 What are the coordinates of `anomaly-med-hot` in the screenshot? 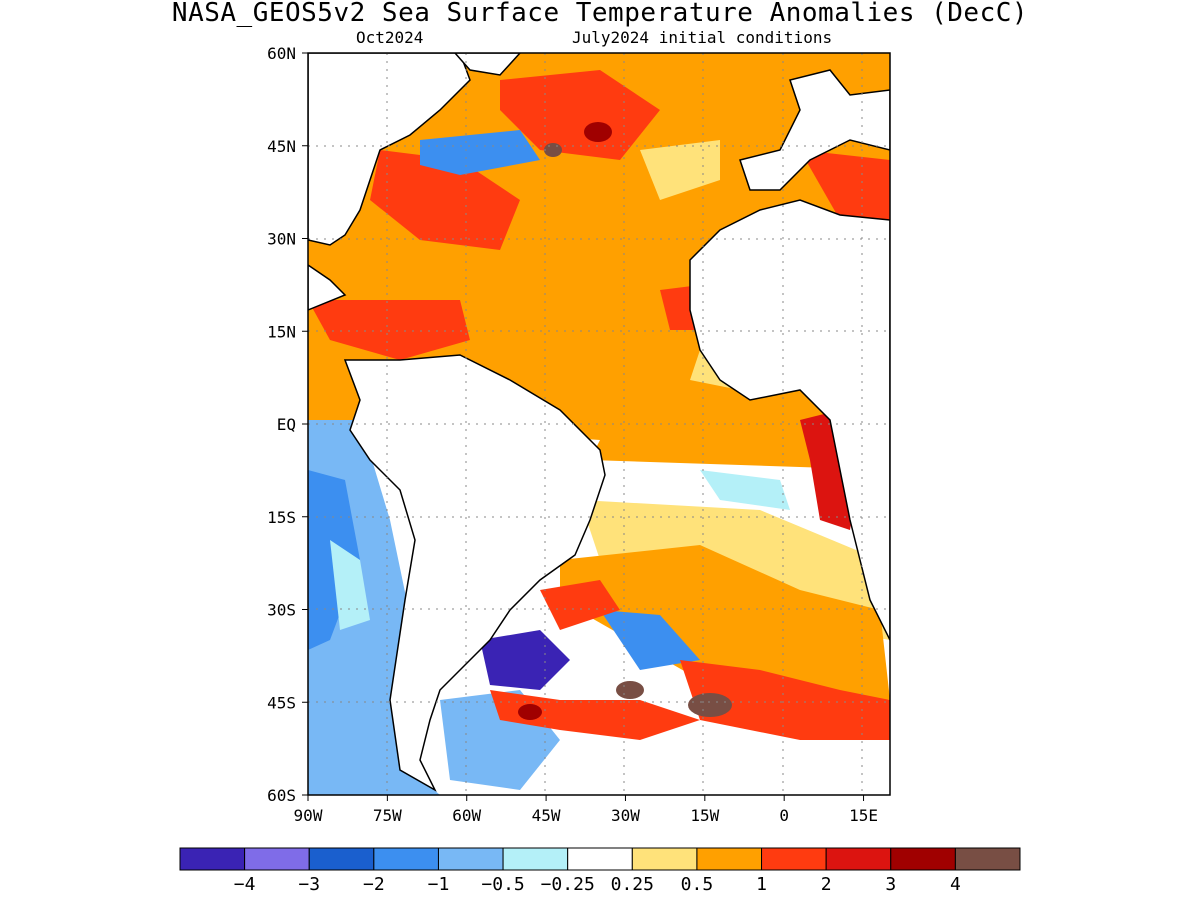 It's located at (845, 190).